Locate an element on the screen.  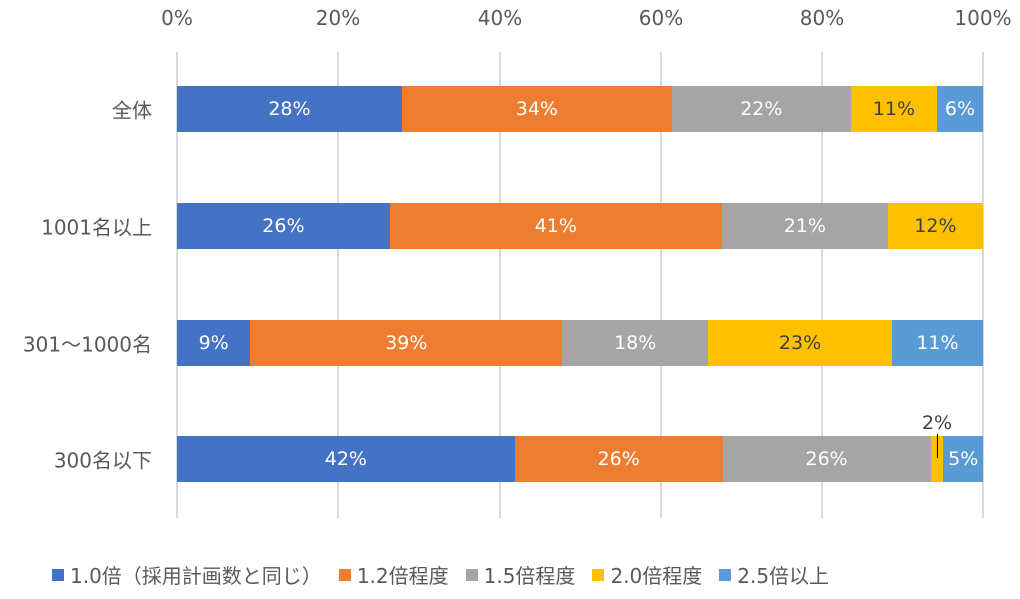
bar-301-1000: 9% 39% 18% 23% 11% is located at coordinates (580, 343).